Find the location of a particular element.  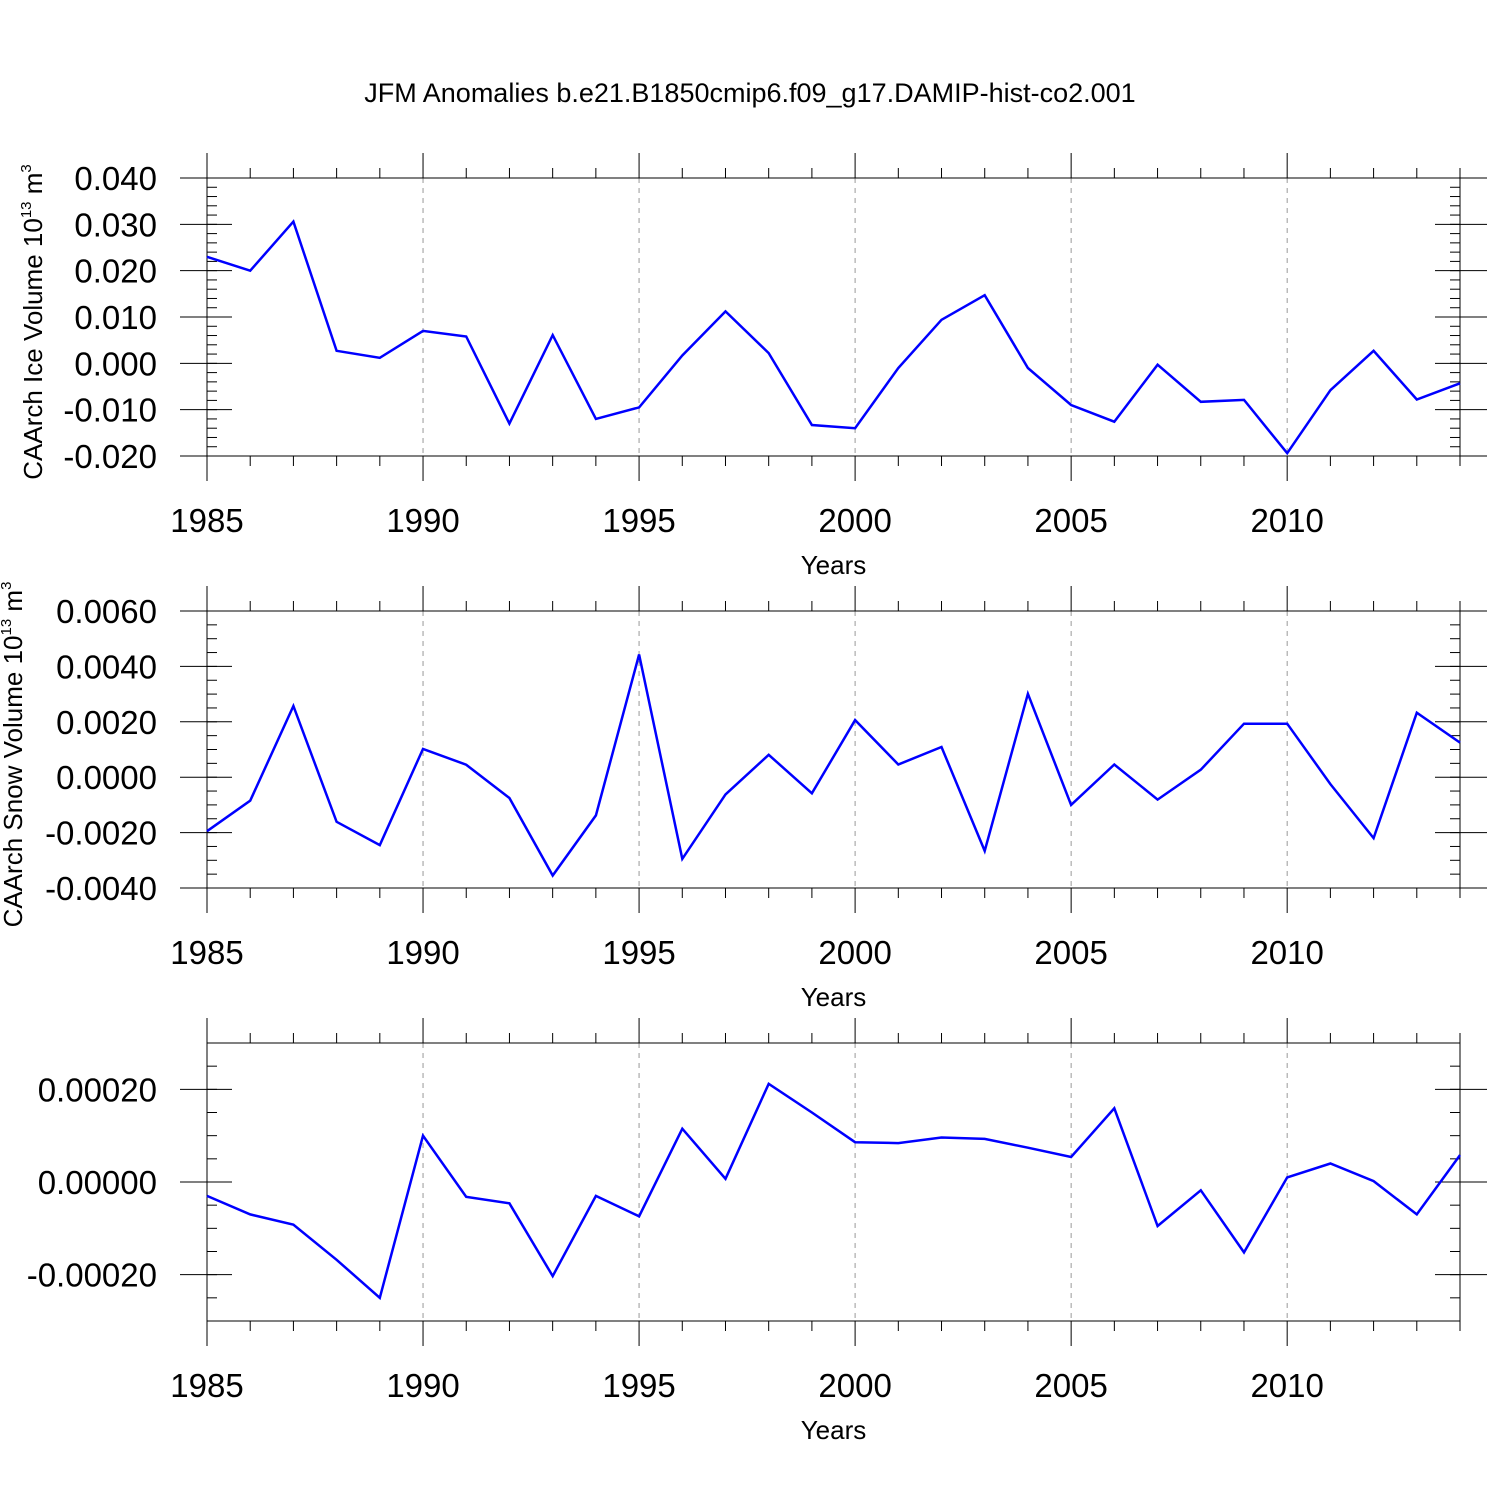

y-tick-label: 0.010 is located at coordinates (115, 317).